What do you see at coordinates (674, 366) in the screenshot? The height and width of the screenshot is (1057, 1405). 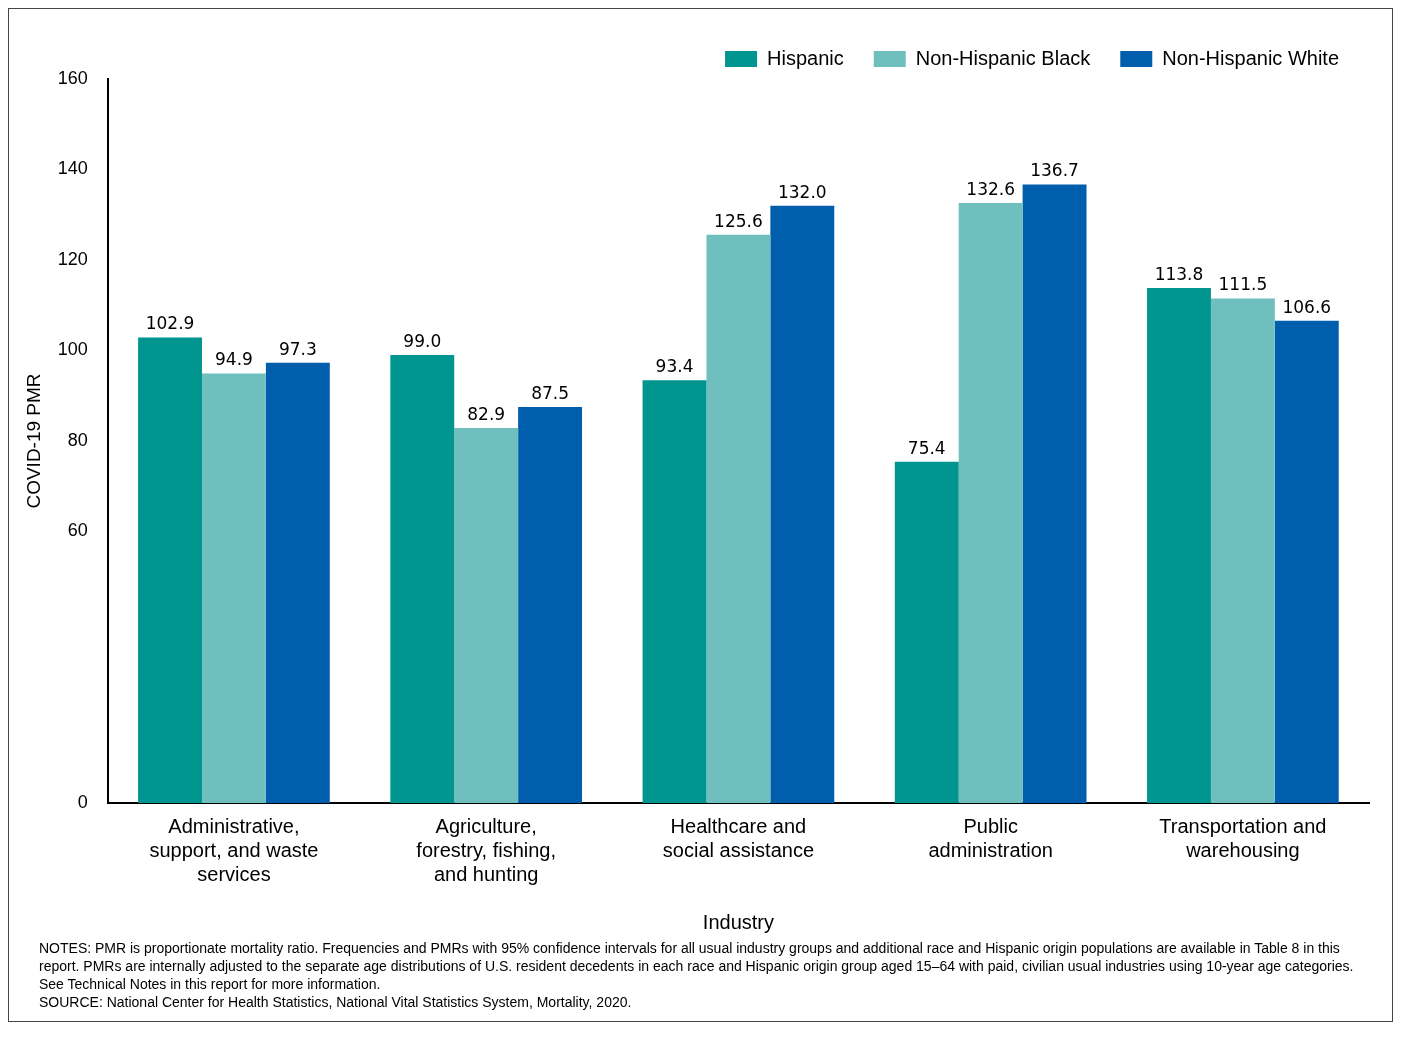 I see `data-label: 93.4` at bounding box center [674, 366].